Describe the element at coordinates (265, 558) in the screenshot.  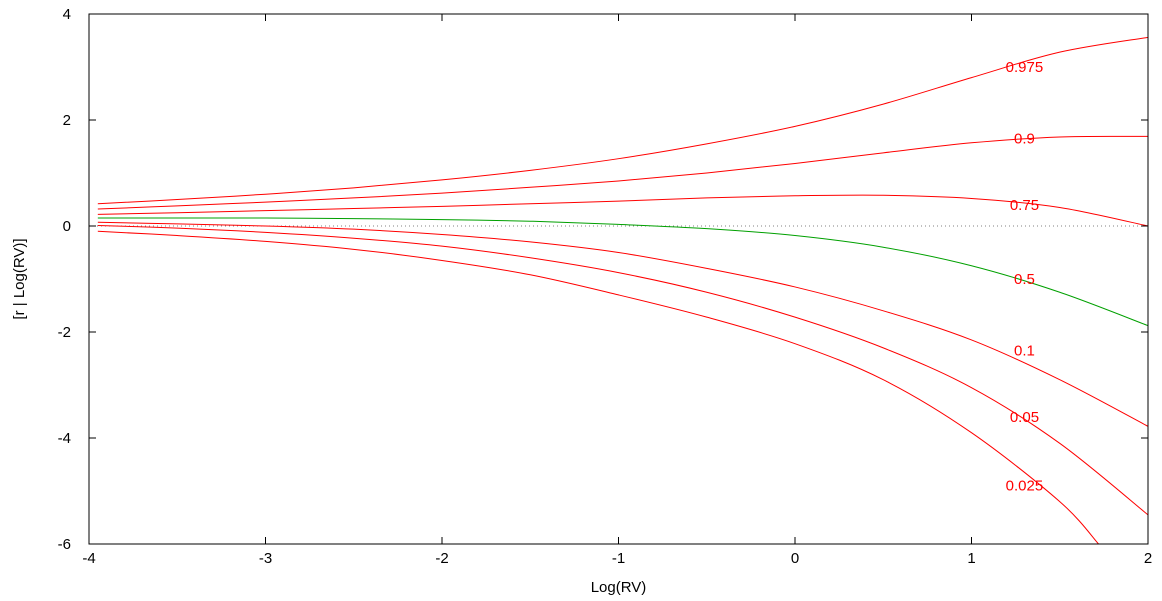
I see `x-tick-label: -3` at that location.